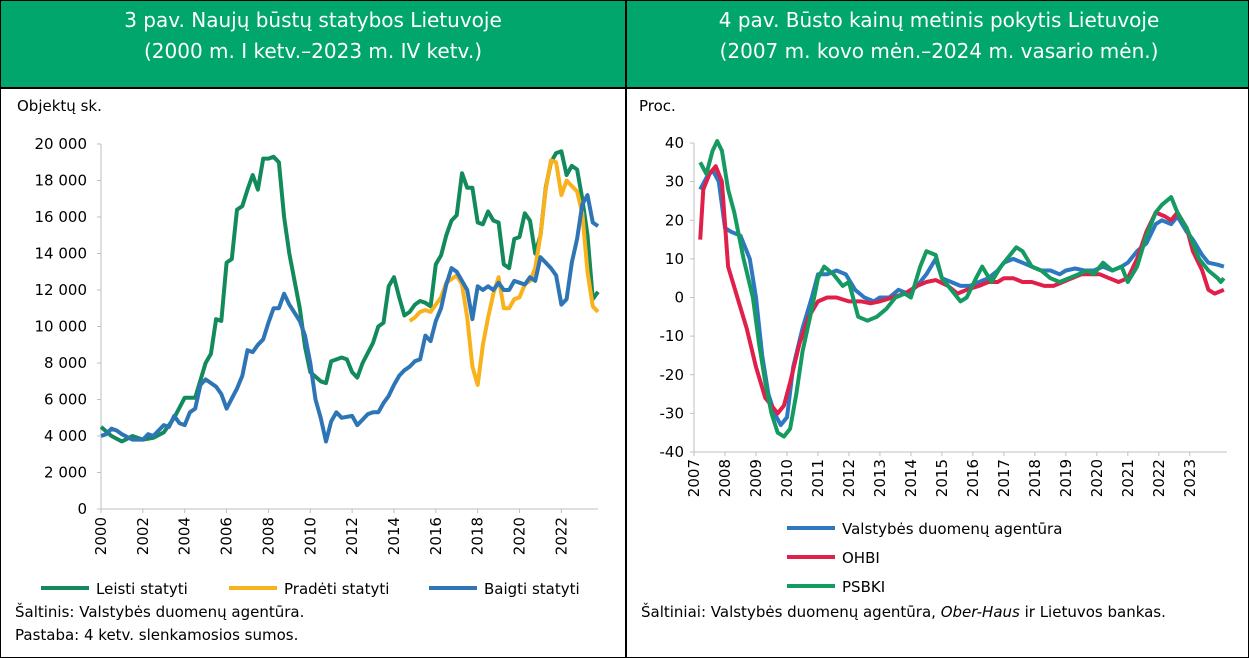 The width and height of the screenshot is (1249, 658). Describe the element at coordinates (672, 452) in the screenshot. I see `y-tick-label: -40` at that location.